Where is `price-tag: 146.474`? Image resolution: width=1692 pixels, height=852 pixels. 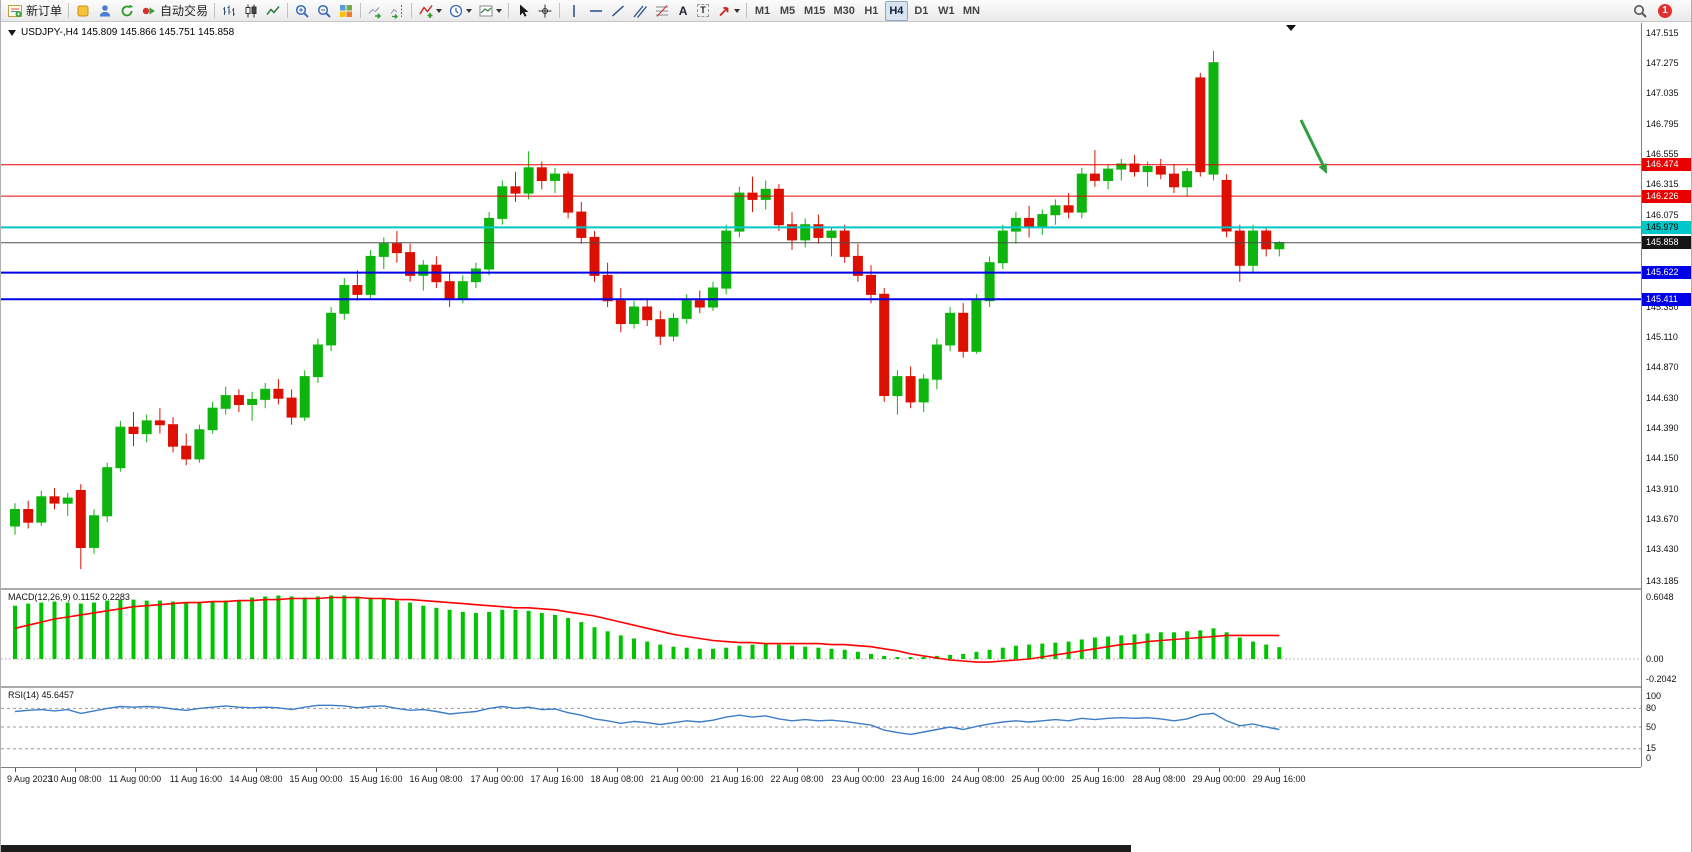
price-tag: 146.474 is located at coordinates (1666, 165).